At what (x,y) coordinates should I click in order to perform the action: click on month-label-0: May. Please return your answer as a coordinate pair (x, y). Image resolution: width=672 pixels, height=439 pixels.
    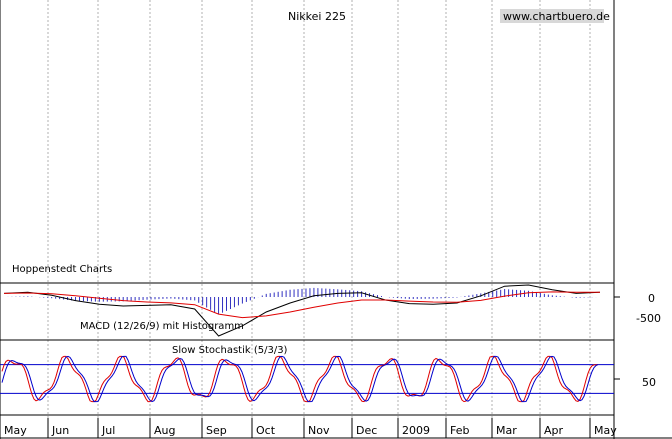
    Looking at the image, I should click on (15, 430).